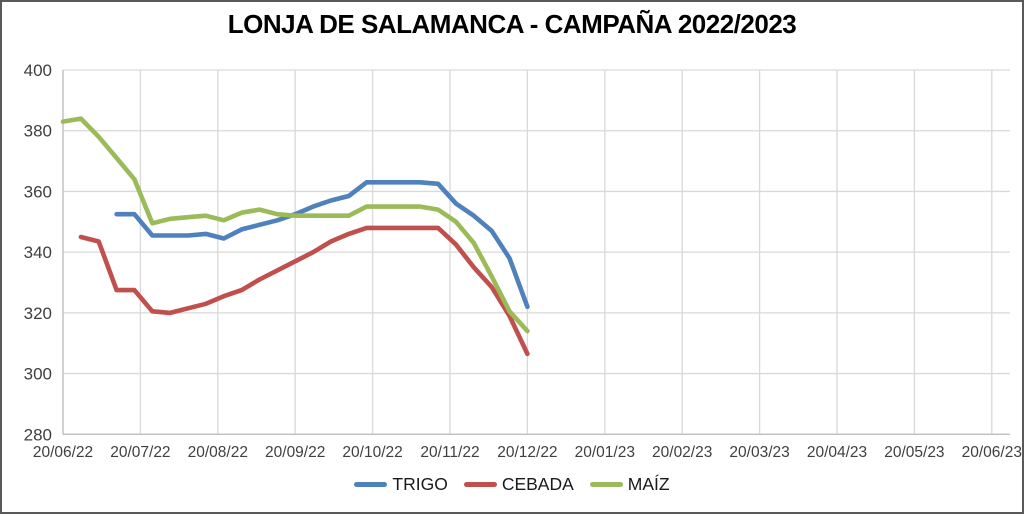 The image size is (1024, 516). I want to click on x-tick-label: 20/02/23, so click(682, 452).